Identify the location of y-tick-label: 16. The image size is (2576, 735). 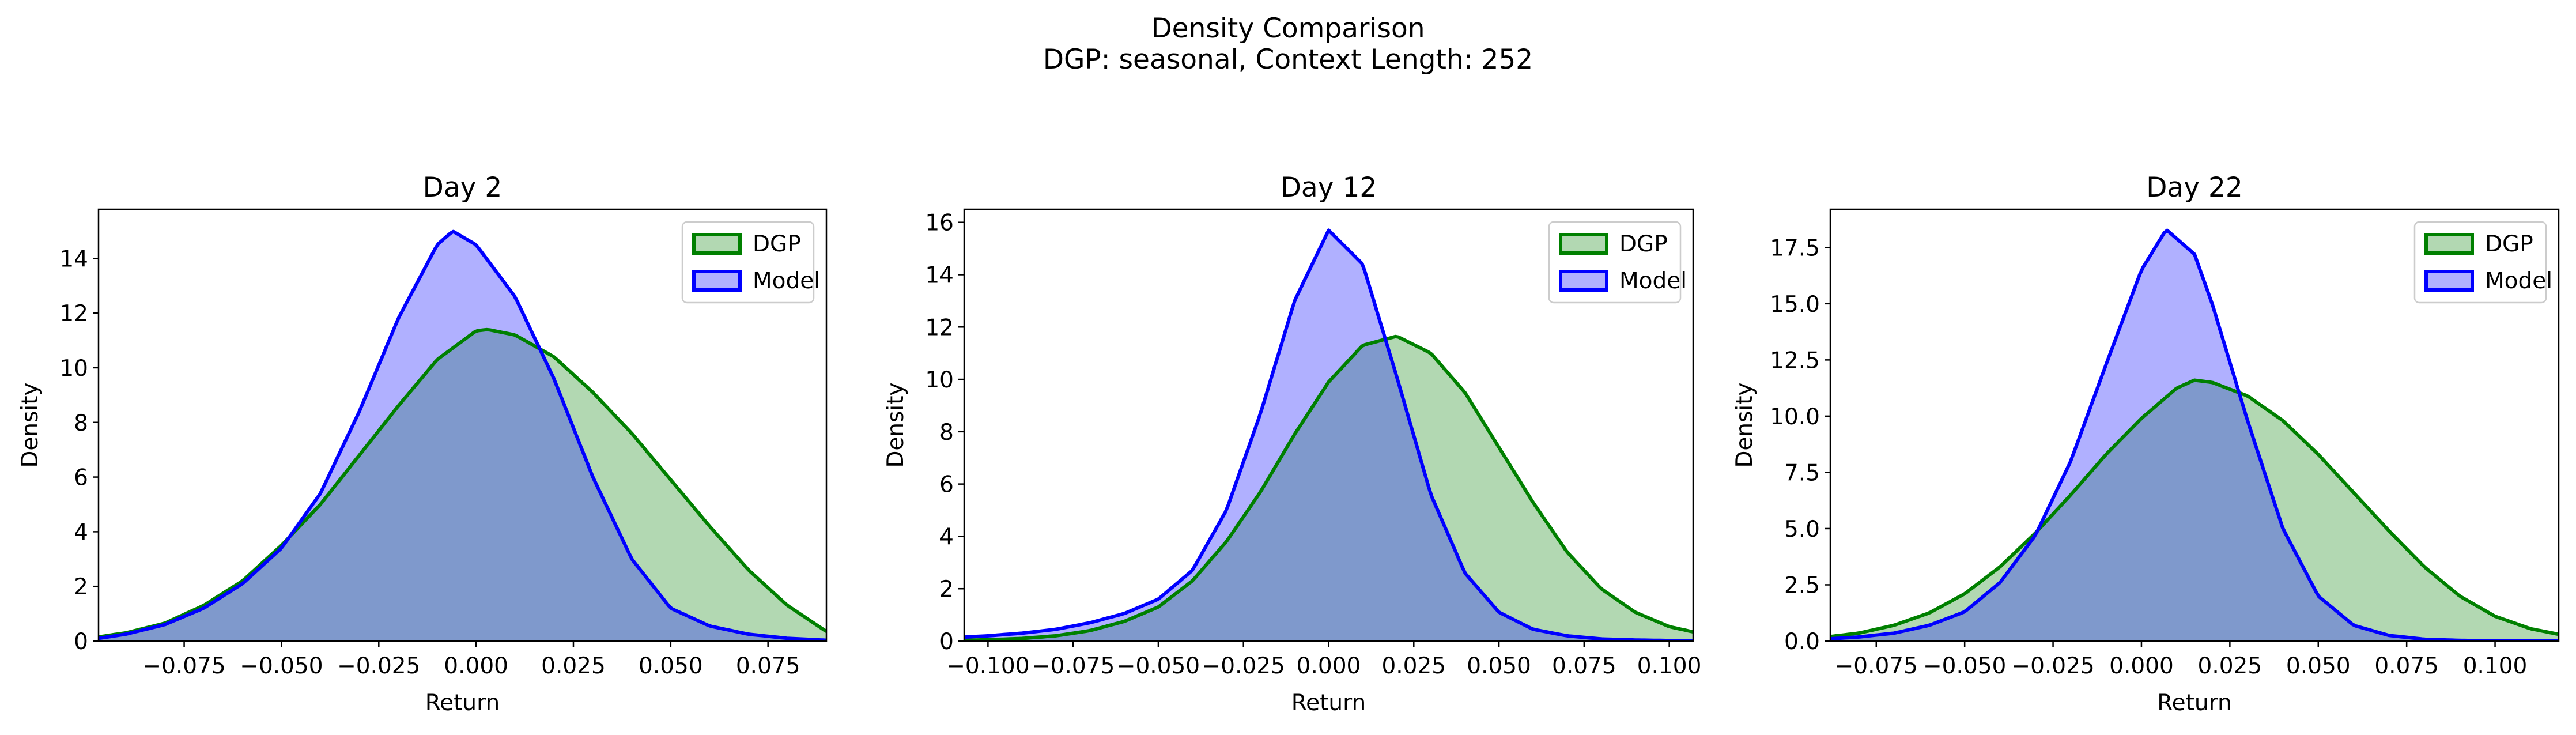
(939, 223).